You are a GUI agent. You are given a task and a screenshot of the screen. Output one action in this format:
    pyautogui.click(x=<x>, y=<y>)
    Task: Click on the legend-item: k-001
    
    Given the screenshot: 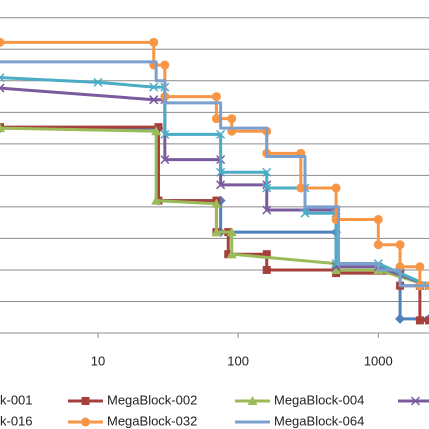 What is the action you would take?
    pyautogui.click(x=16, y=399)
    